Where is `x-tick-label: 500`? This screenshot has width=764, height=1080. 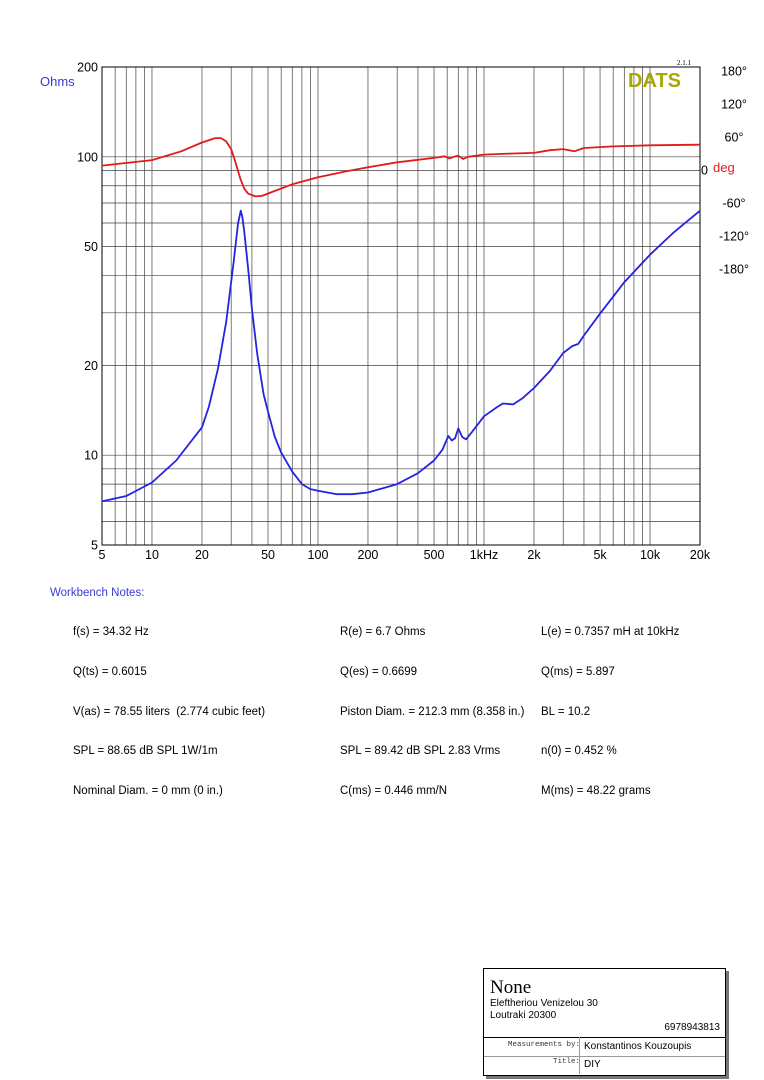
x-tick-label: 500 is located at coordinates (434, 555).